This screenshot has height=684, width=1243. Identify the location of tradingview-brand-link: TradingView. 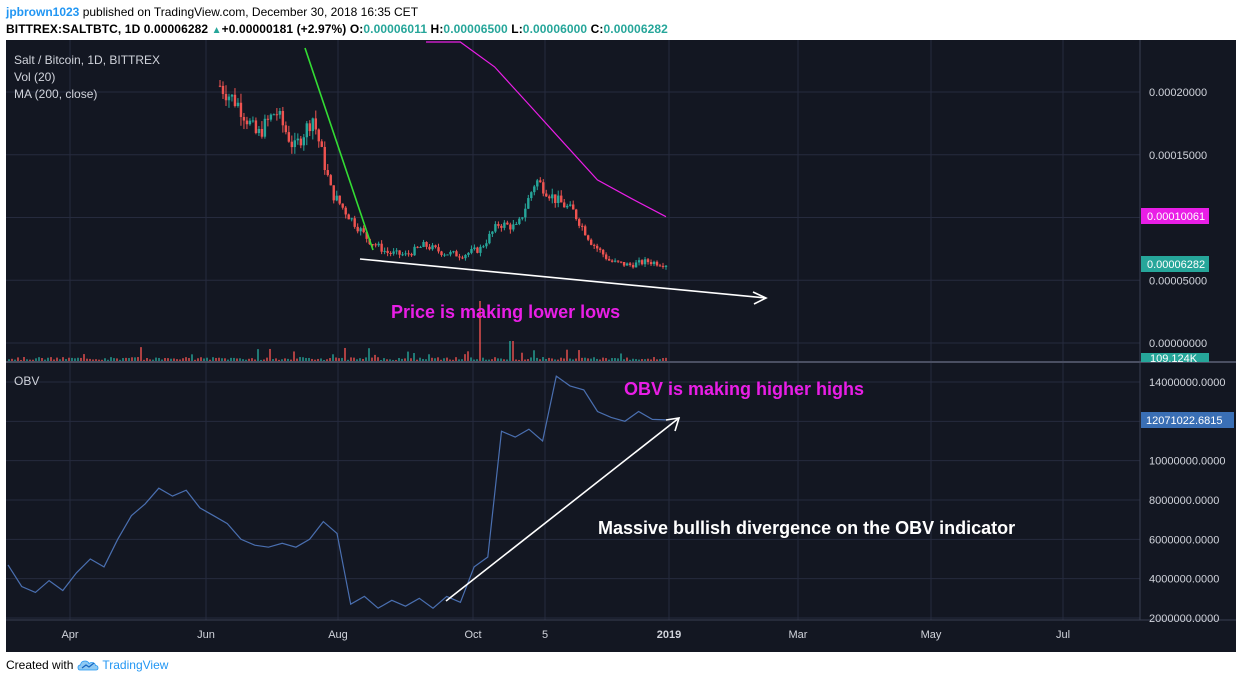
(135, 665).